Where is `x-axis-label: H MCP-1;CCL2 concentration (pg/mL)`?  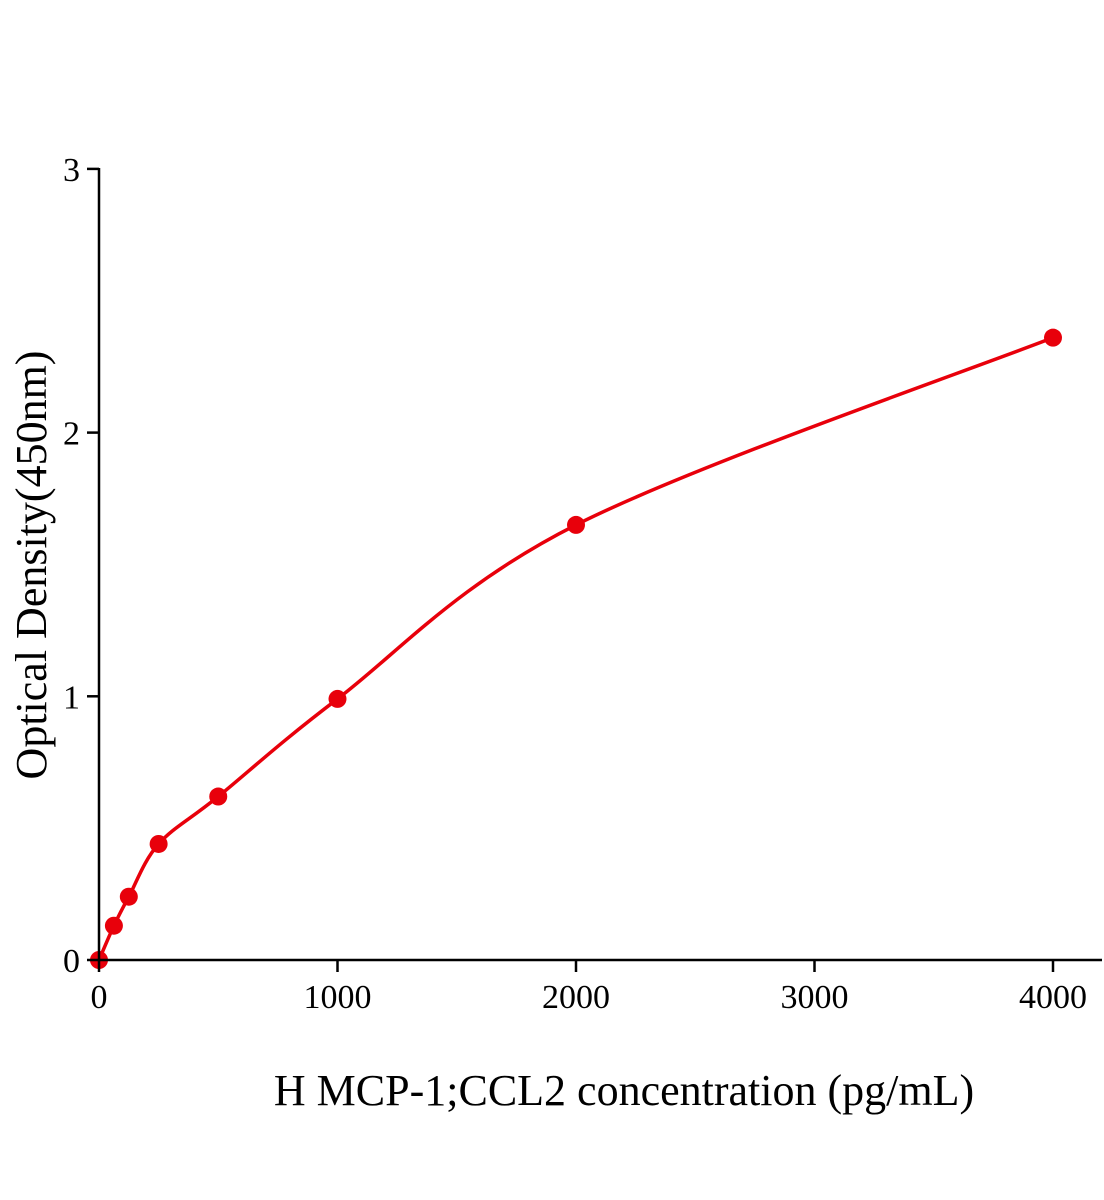 x-axis-label: H MCP-1;CCL2 concentration (pg/mL) is located at coordinates (624, 1090).